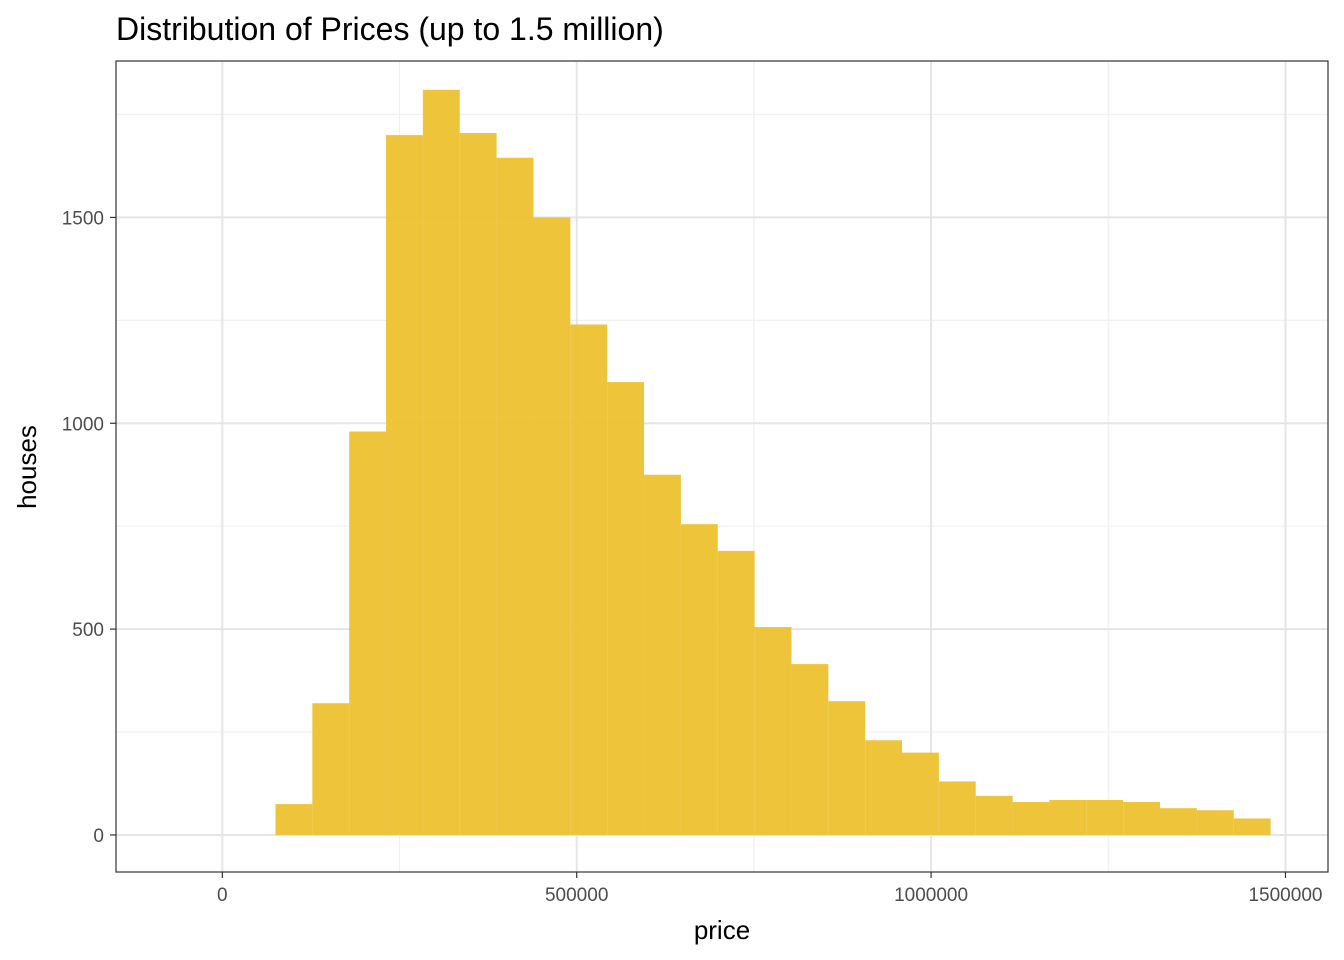  Describe the element at coordinates (27, 467) in the screenshot. I see `y-axis-title: houses` at that location.